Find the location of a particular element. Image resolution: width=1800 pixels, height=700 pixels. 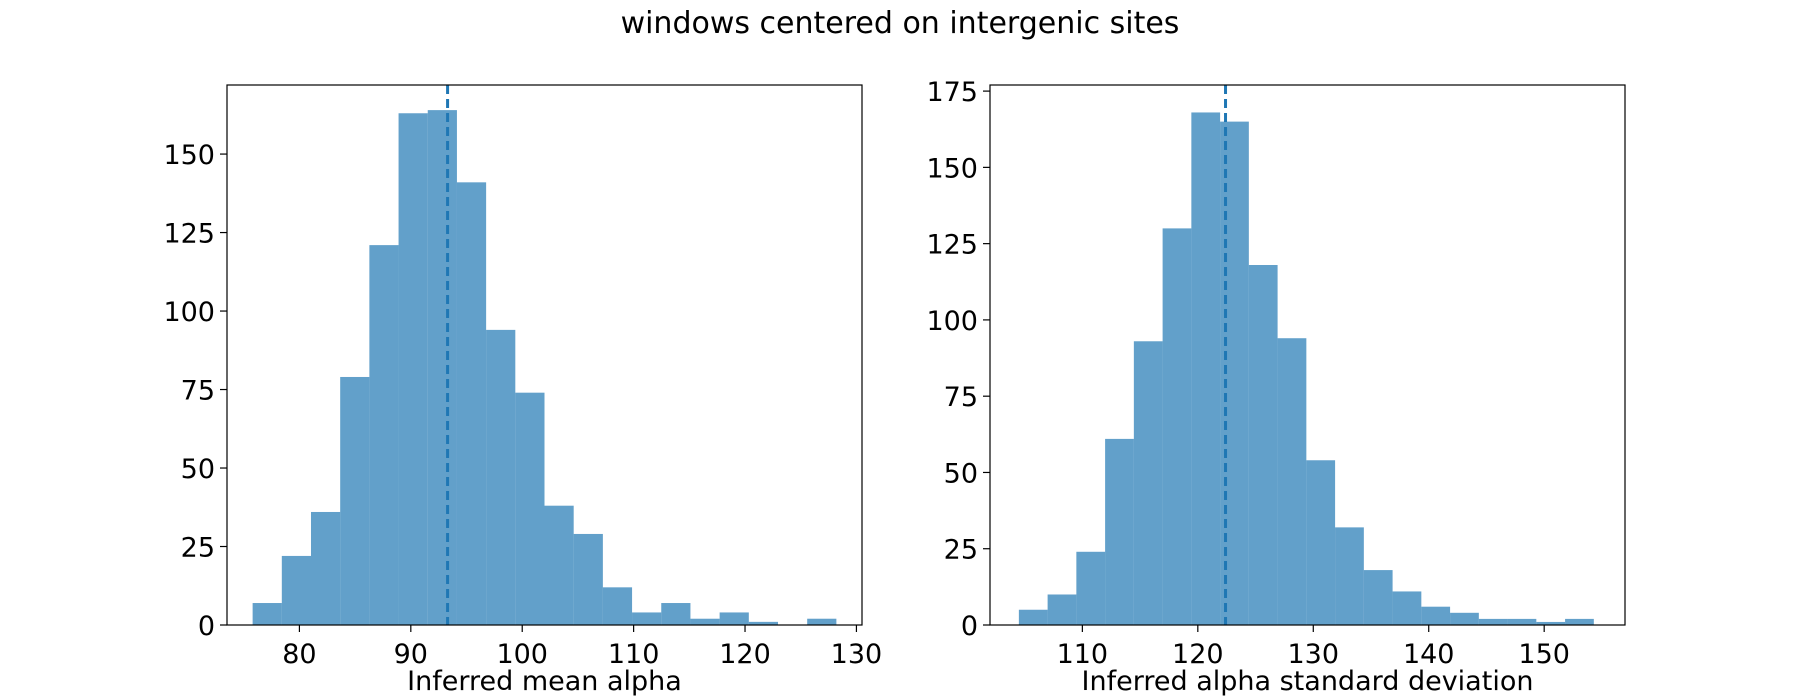

x-tick-label: 100 is located at coordinates (522, 654).